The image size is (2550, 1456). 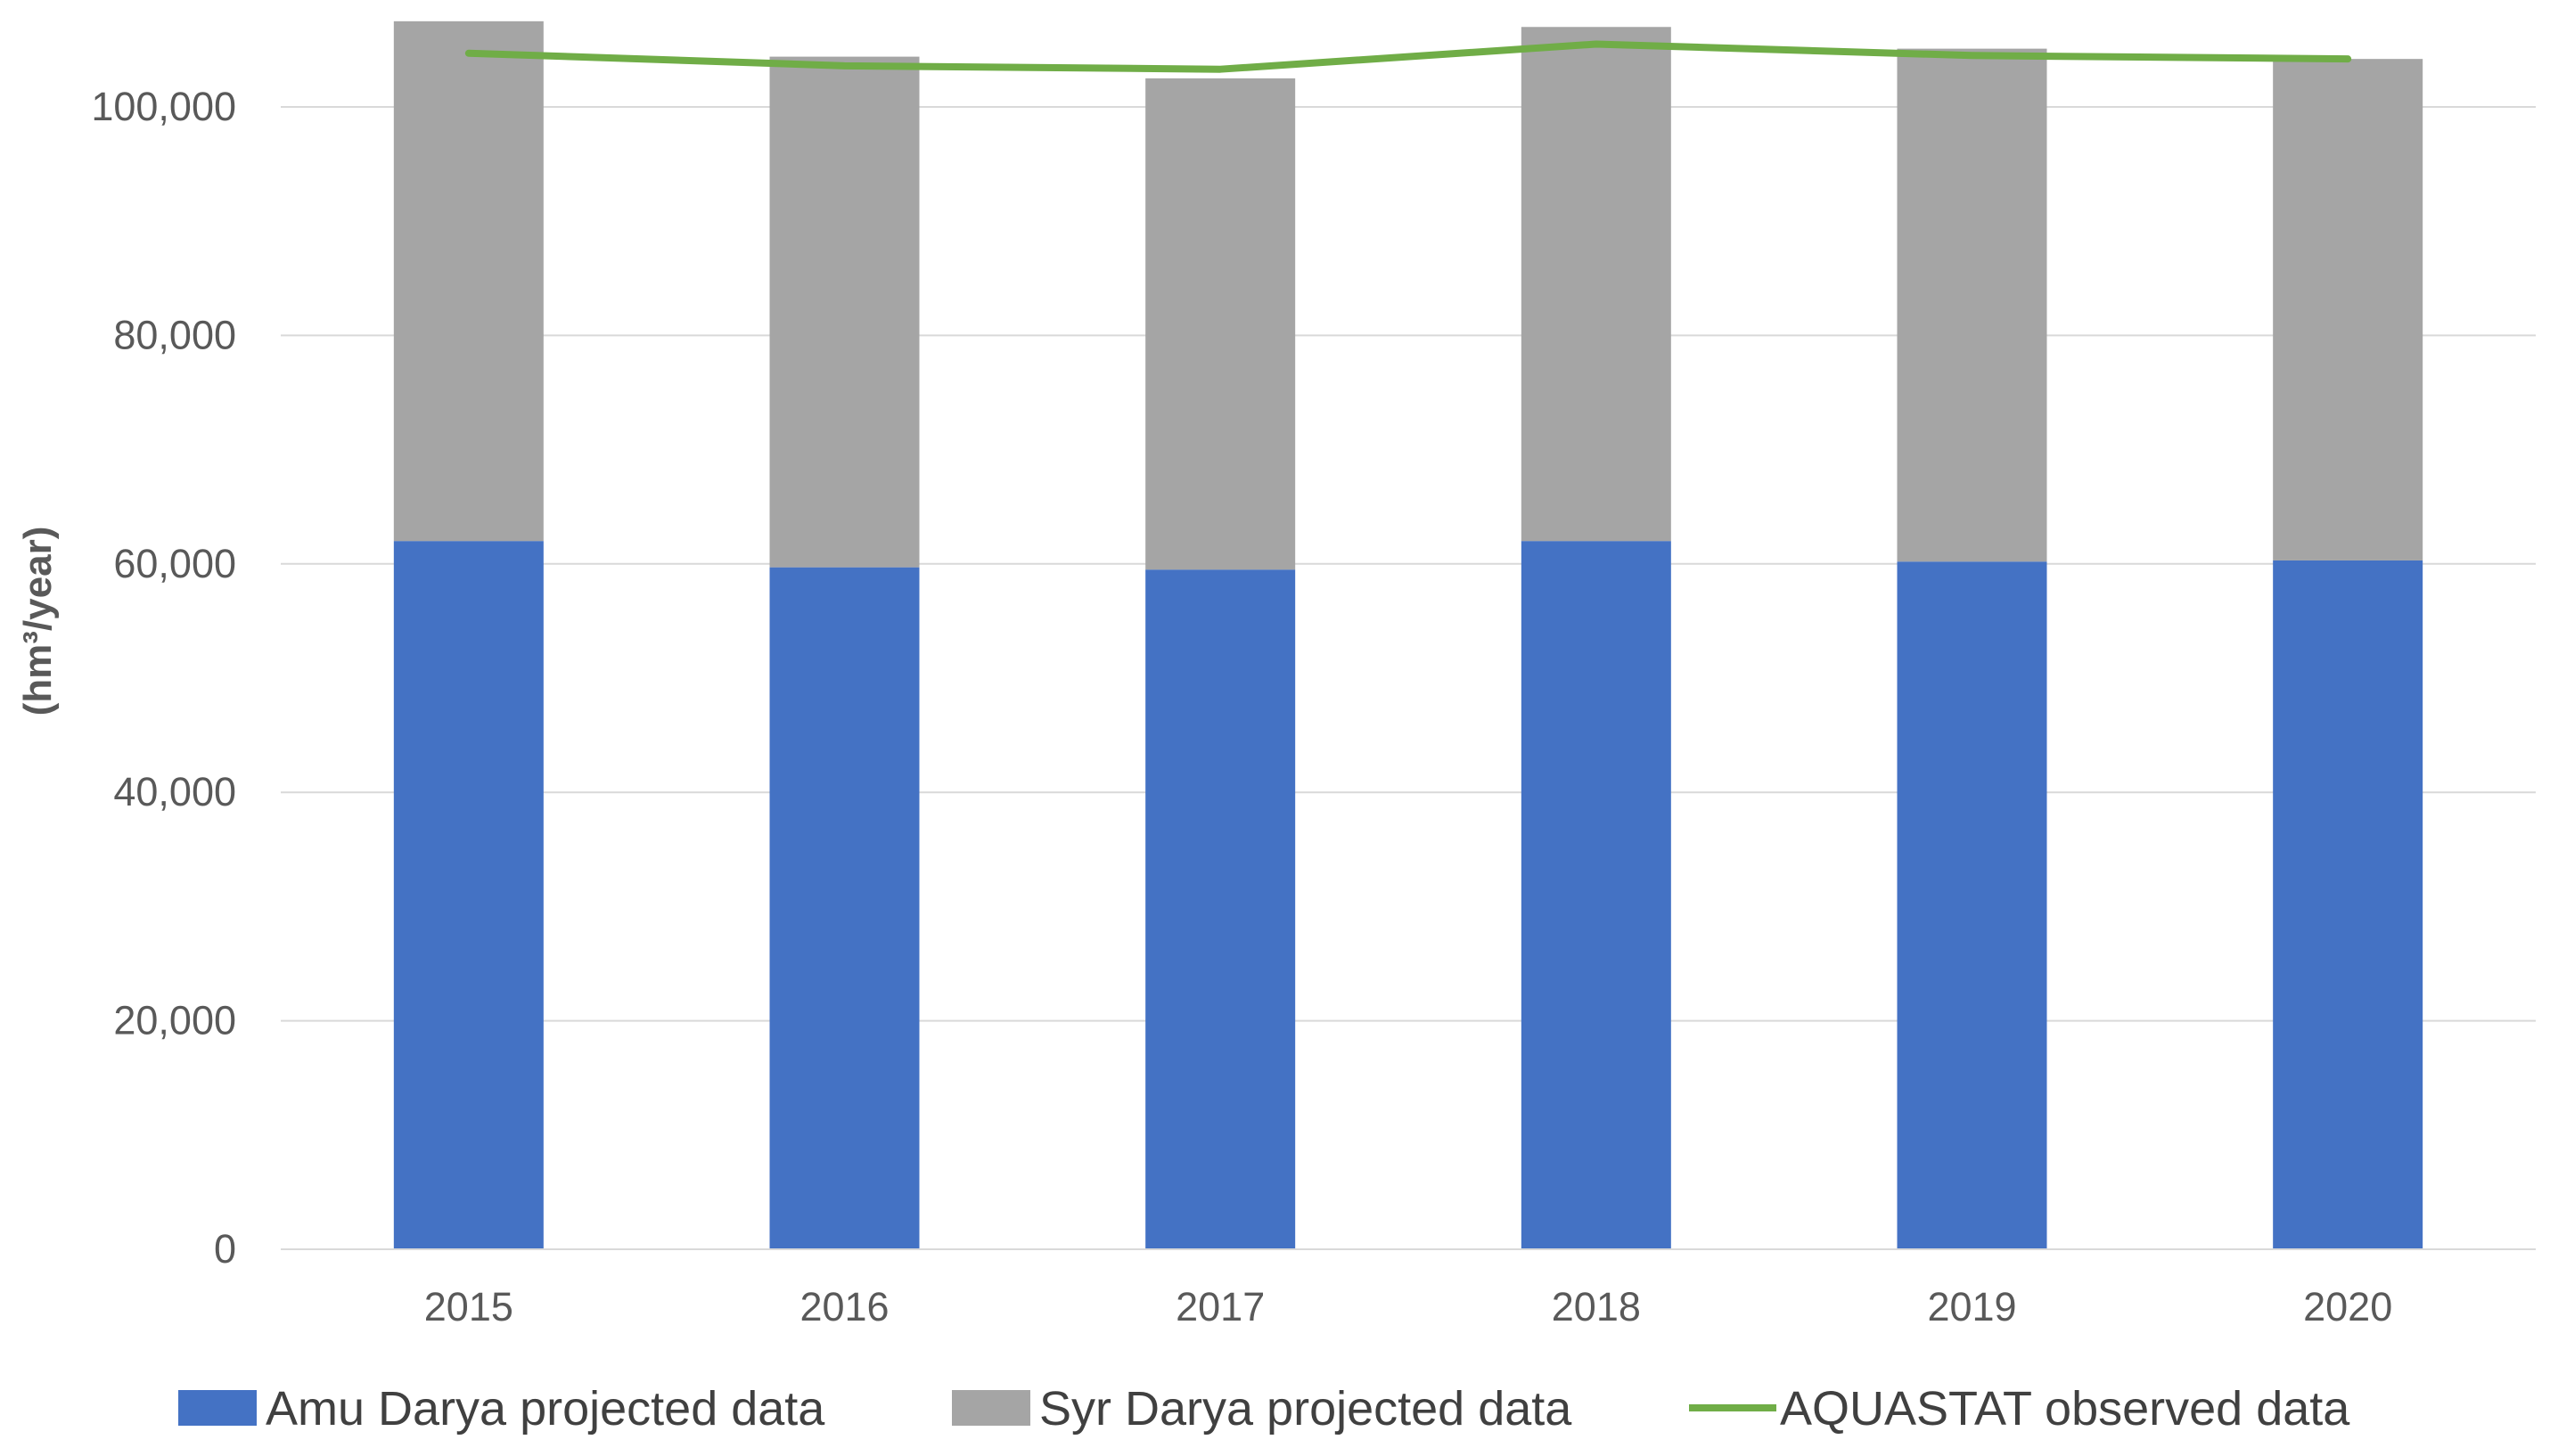 What do you see at coordinates (991, 1408) in the screenshot?
I see `legend-swatch-syr-darya-projected-data` at bounding box center [991, 1408].